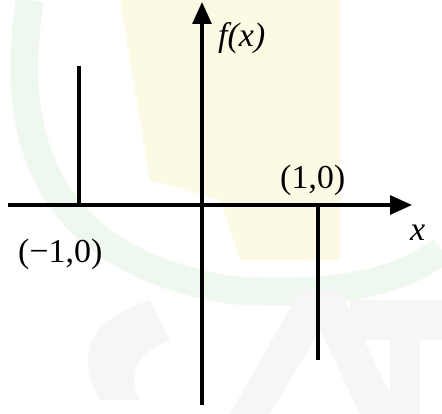 This screenshot has width=442, height=414. What do you see at coordinates (401, 205) in the screenshot?
I see `x-arrow` at bounding box center [401, 205].